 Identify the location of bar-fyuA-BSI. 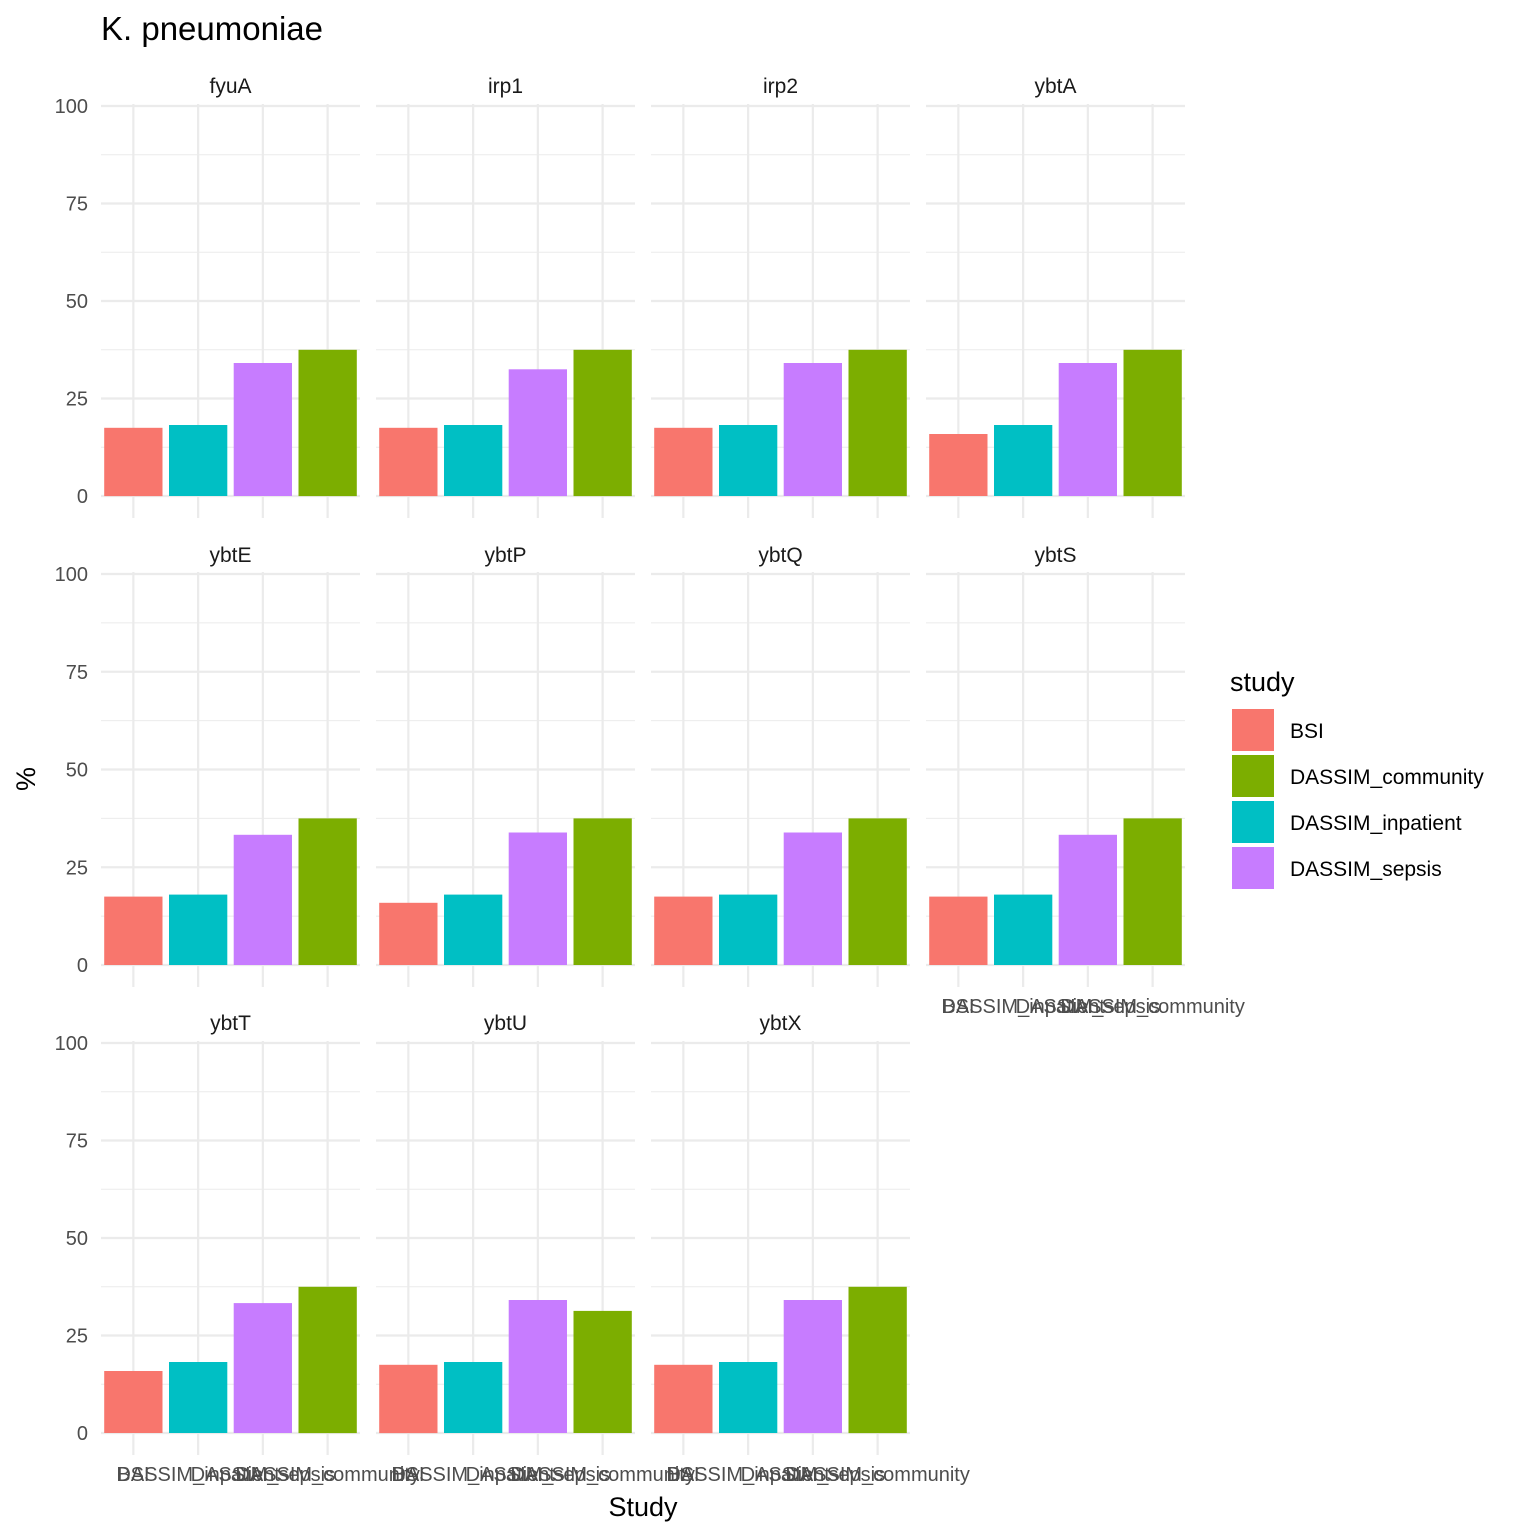
(133, 462).